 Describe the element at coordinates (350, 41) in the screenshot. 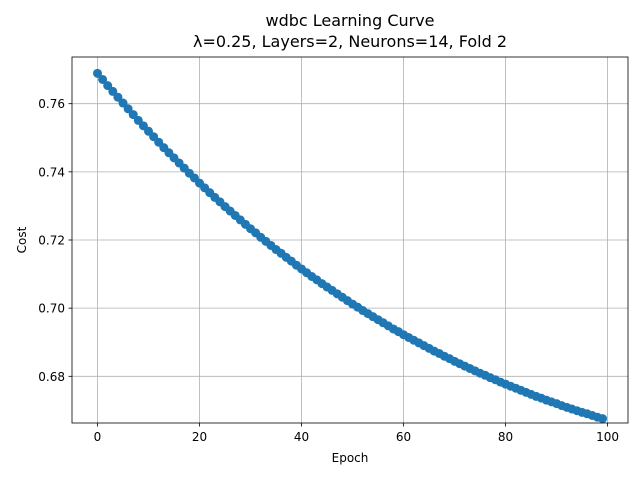

I see `chart-title-line2: λ=0.25, Layers=2, Neurons=14, Fold 2` at that location.